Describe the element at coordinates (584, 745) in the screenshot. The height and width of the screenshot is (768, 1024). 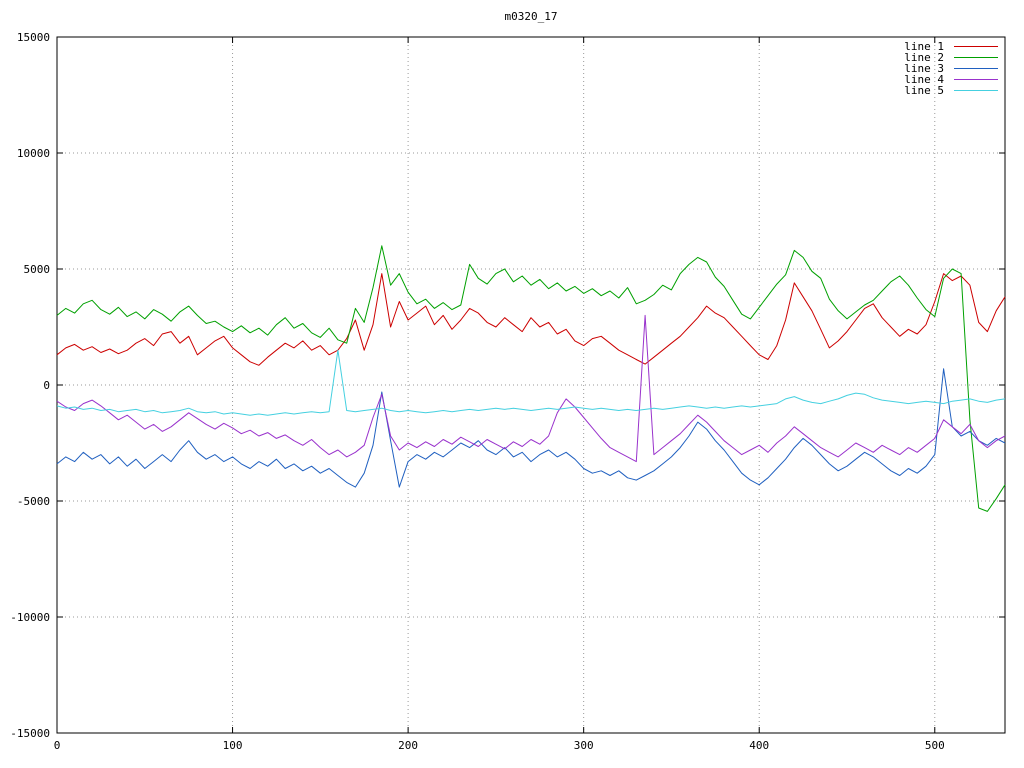
I see `x-tick-label: 300` at that location.